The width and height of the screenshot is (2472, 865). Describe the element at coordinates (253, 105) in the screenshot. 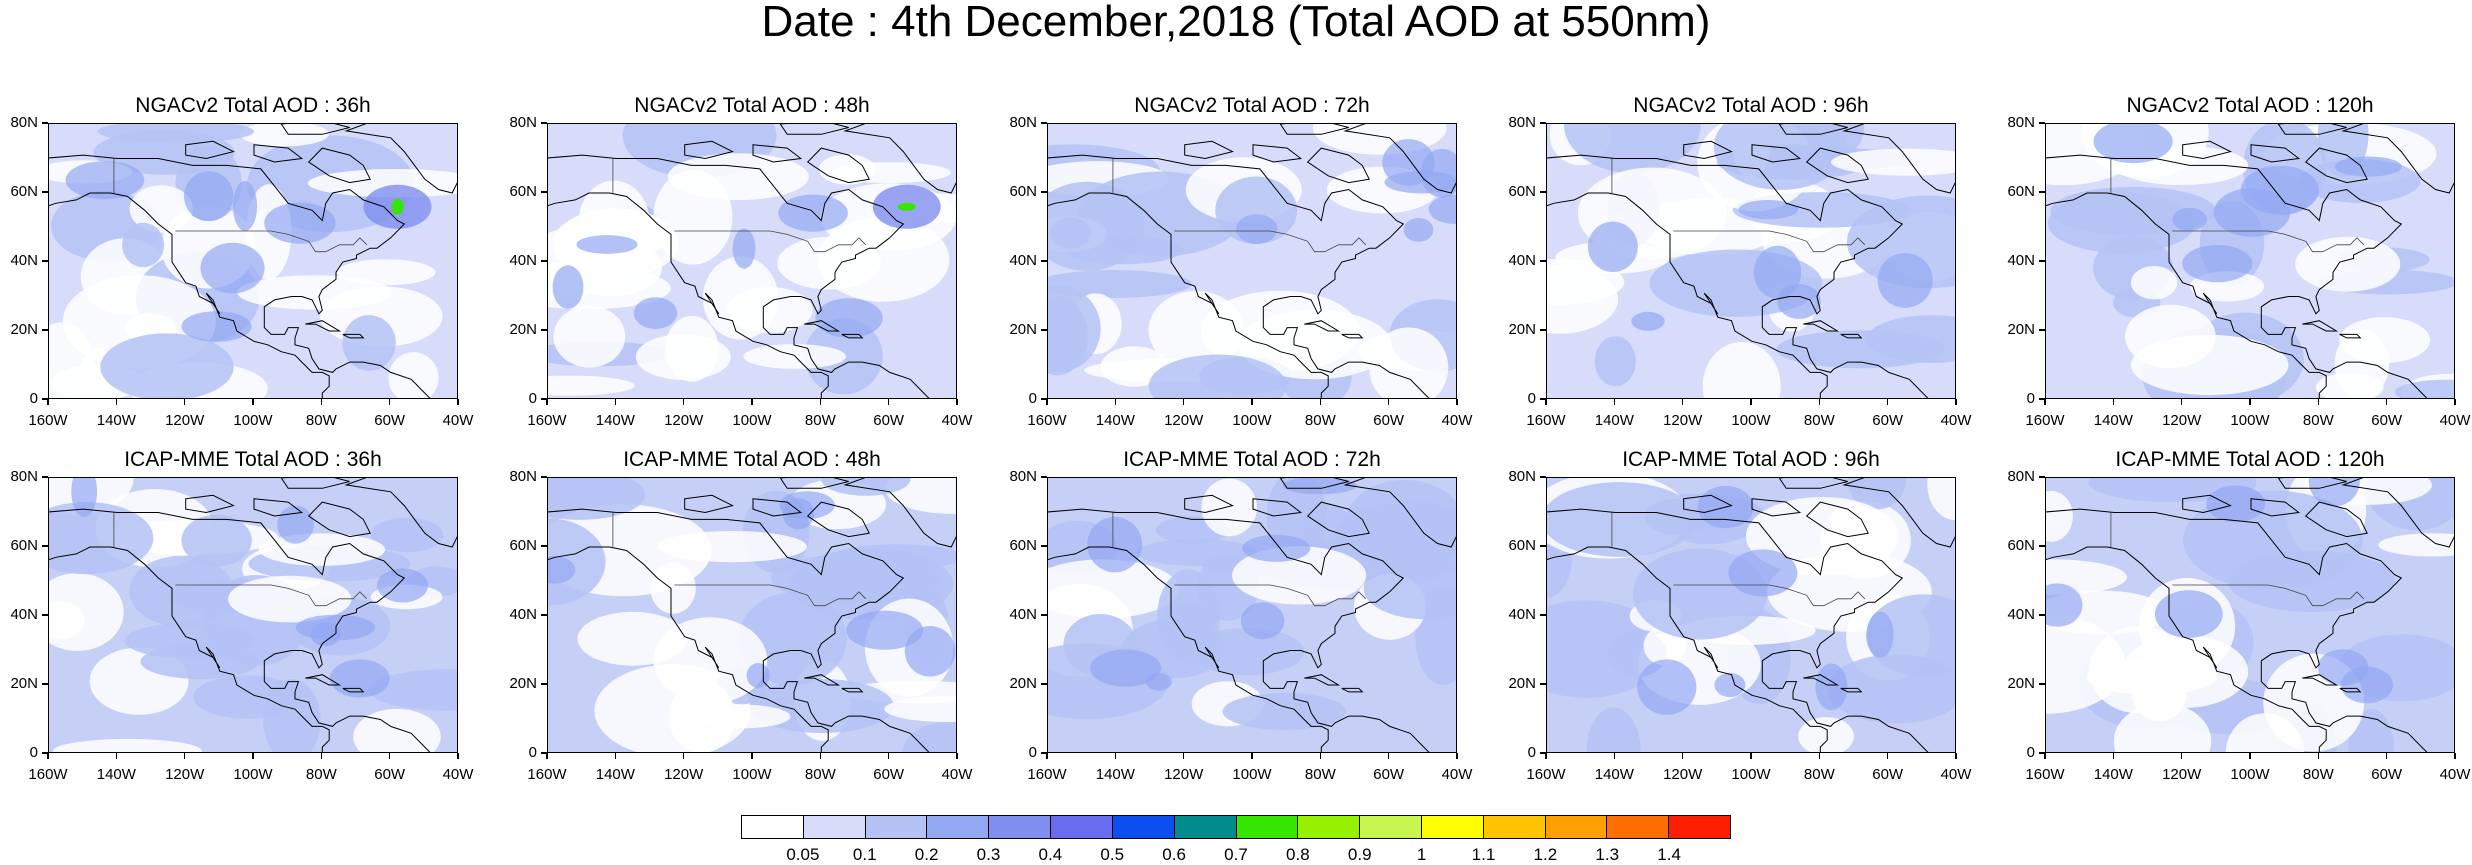

I see `panel-title: NGACv2 Total AOD : 36h` at that location.